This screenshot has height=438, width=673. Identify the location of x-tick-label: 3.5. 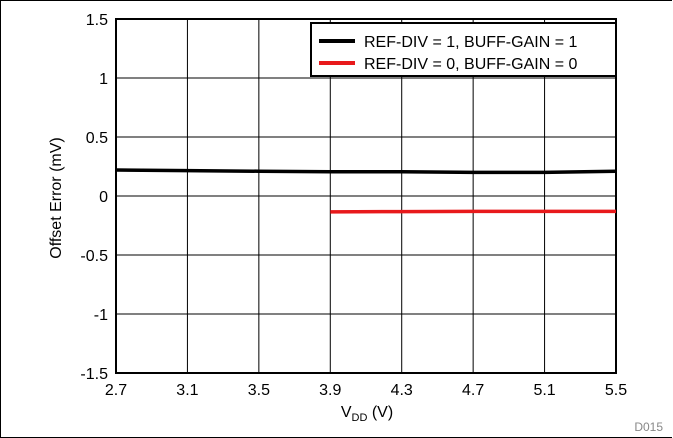
(259, 390).